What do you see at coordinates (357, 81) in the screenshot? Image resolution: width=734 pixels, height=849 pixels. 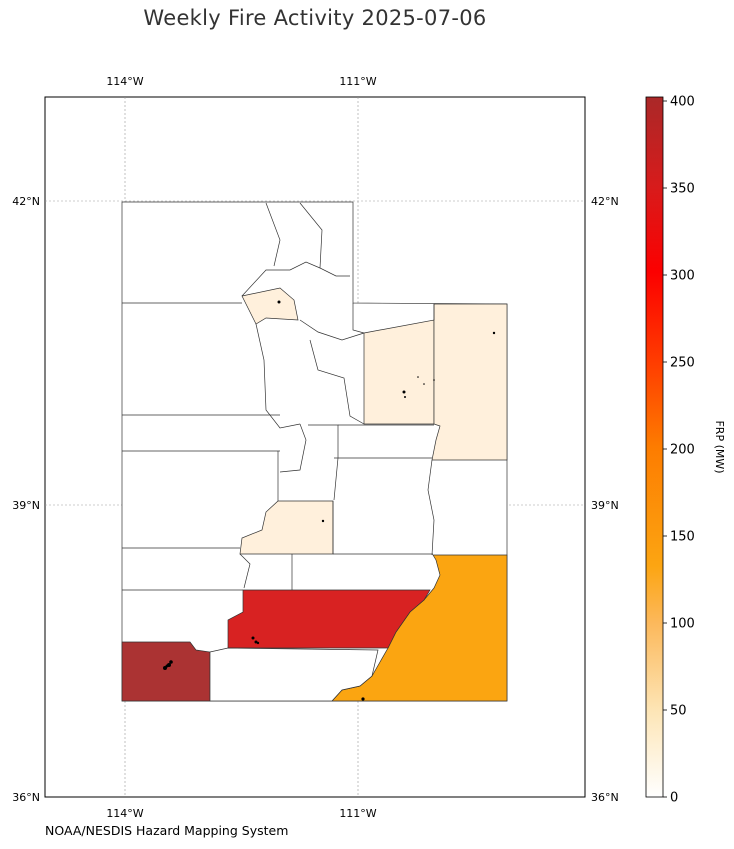 I see `lon-tick-top-111: 111°W` at bounding box center [357, 81].